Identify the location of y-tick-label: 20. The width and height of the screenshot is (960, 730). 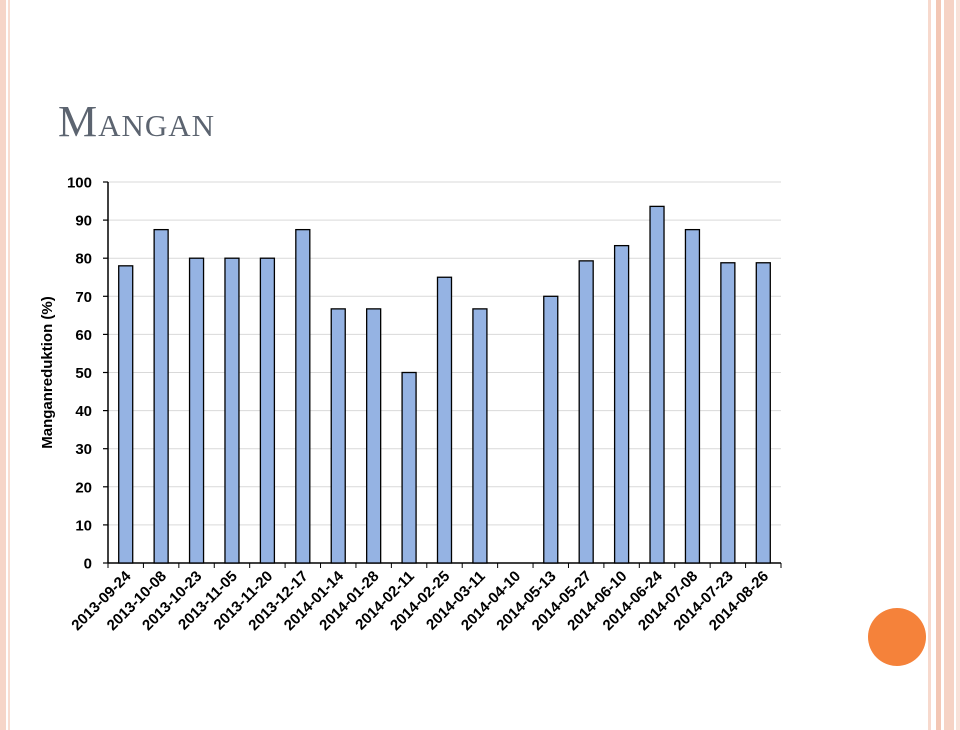
(83, 487).